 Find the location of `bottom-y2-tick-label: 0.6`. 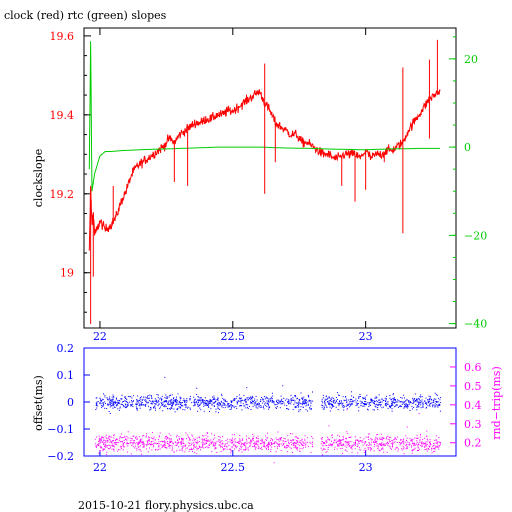

bottom-y2-tick-label: 0.6 is located at coordinates (473, 367).